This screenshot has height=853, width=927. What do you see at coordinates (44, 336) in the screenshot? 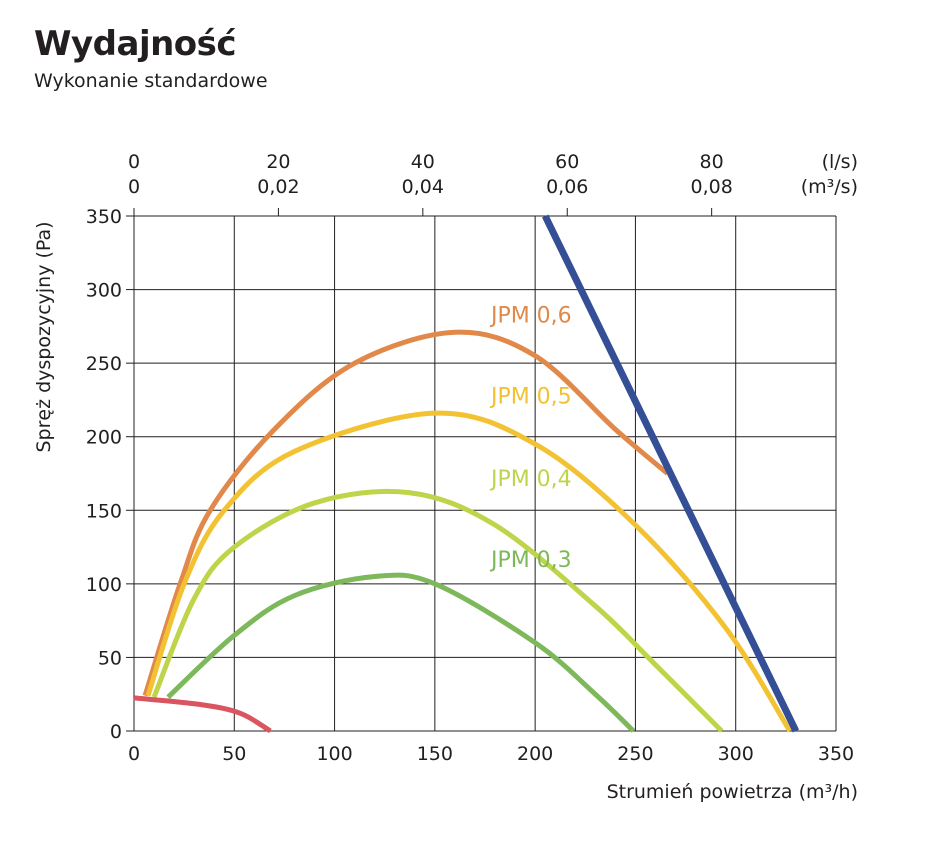
I see `y-axis-label: Spręż dyspozycyjny (Pa)` at bounding box center [44, 336].